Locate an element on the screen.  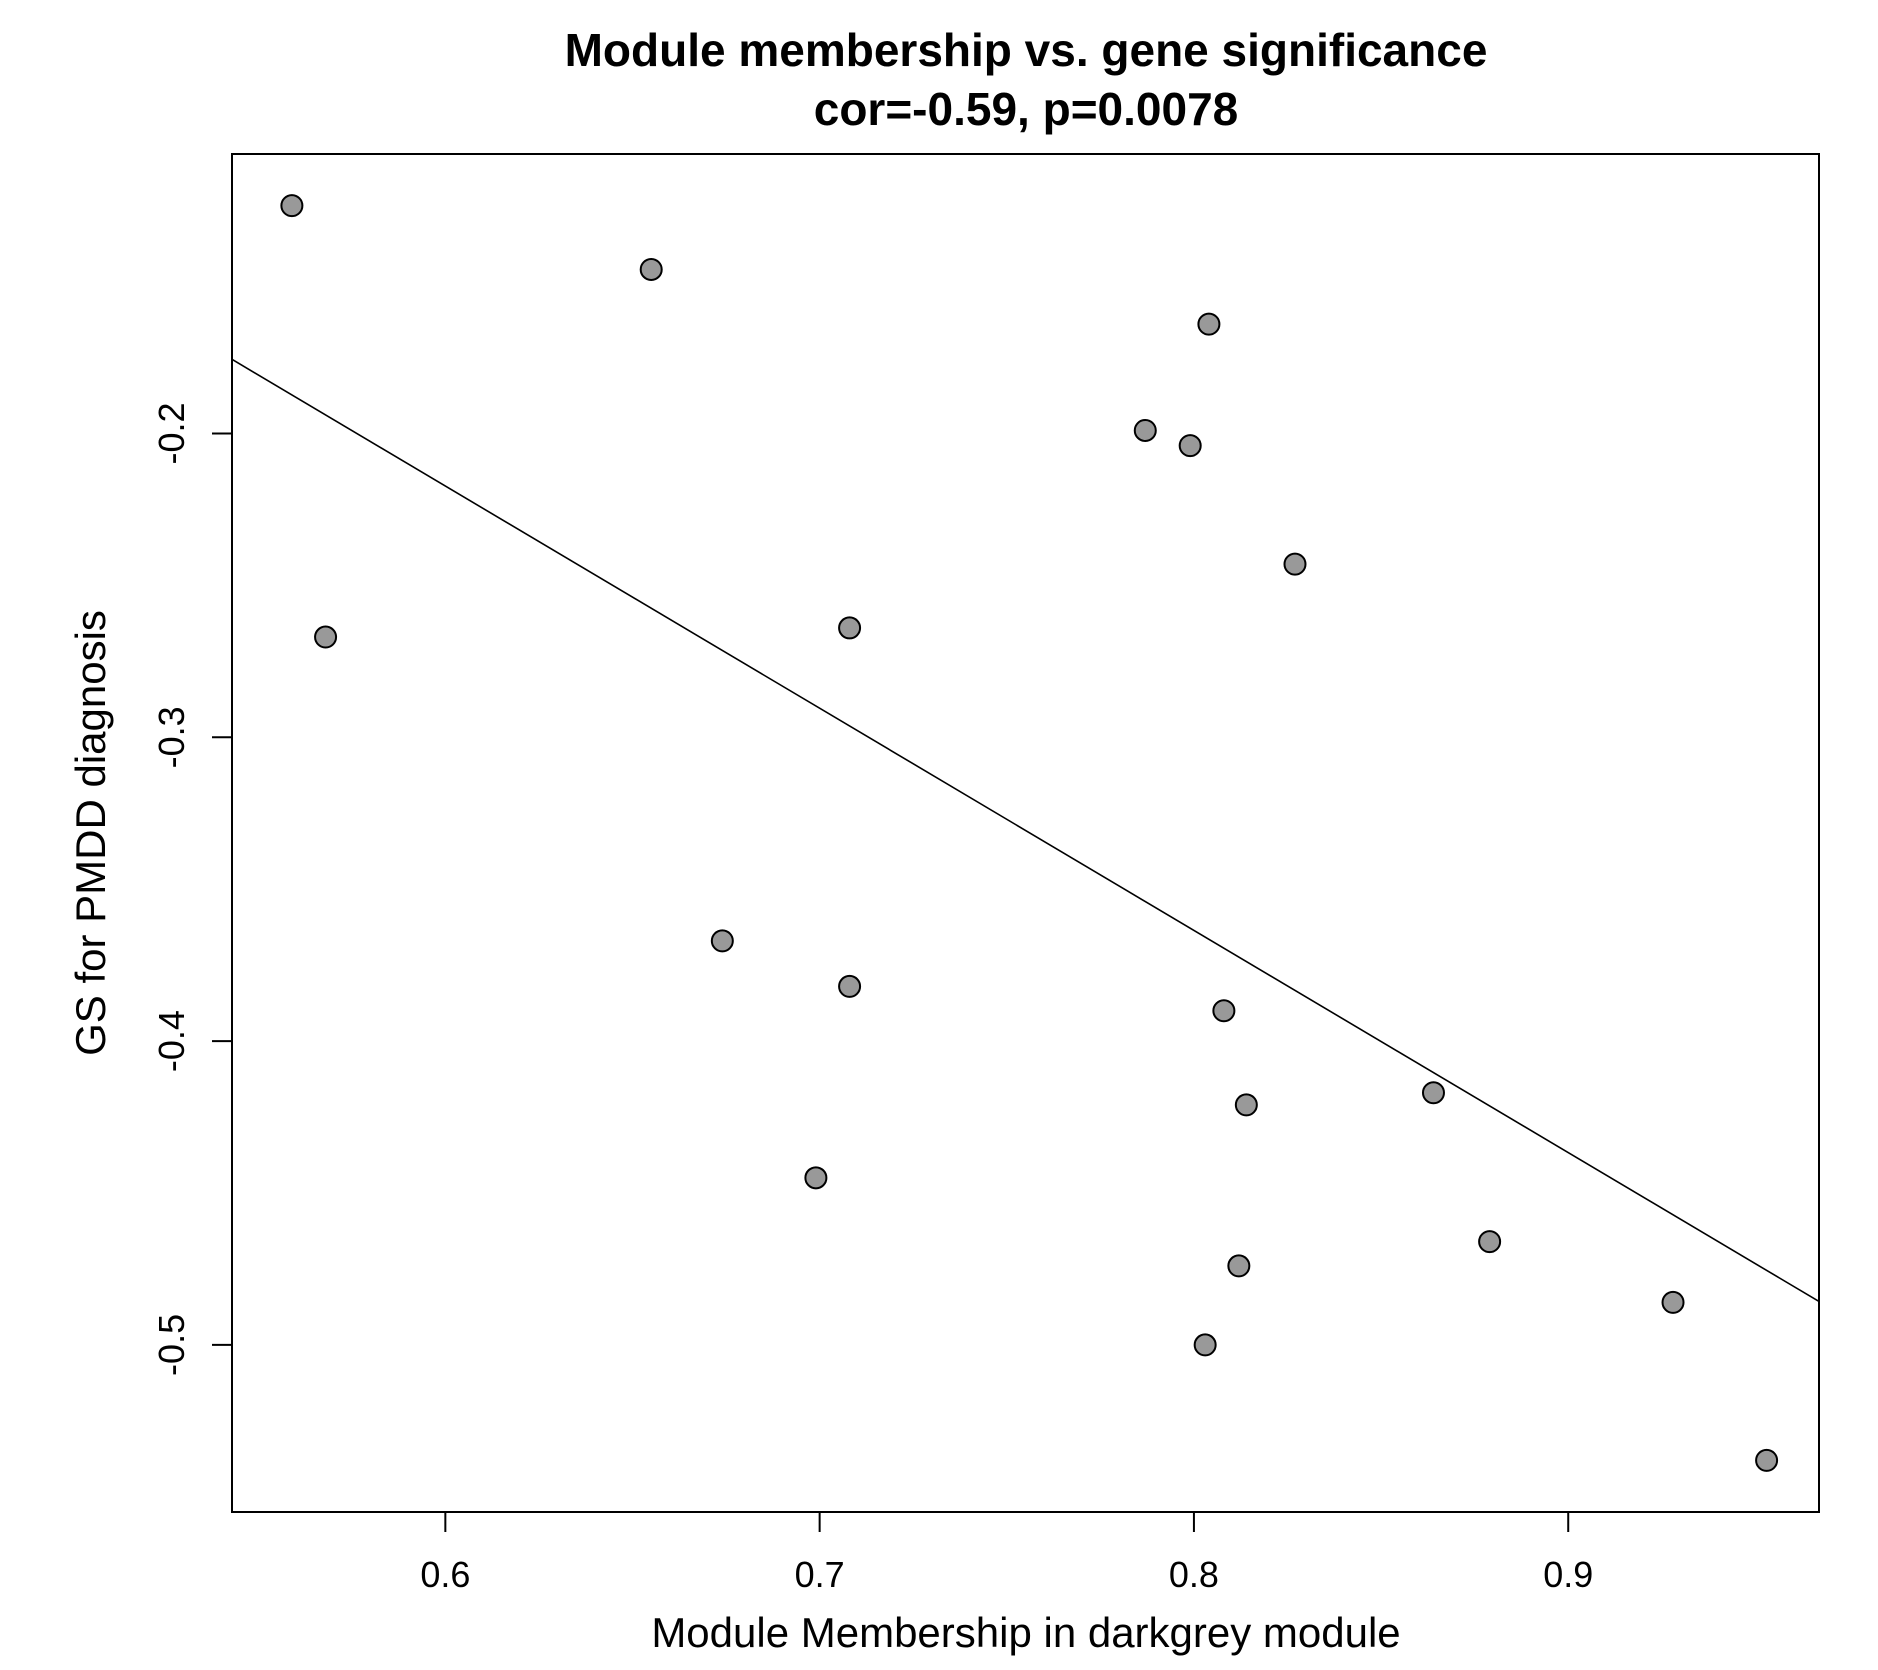
x-tick-label: 0.9 is located at coordinates (1568, 1574).